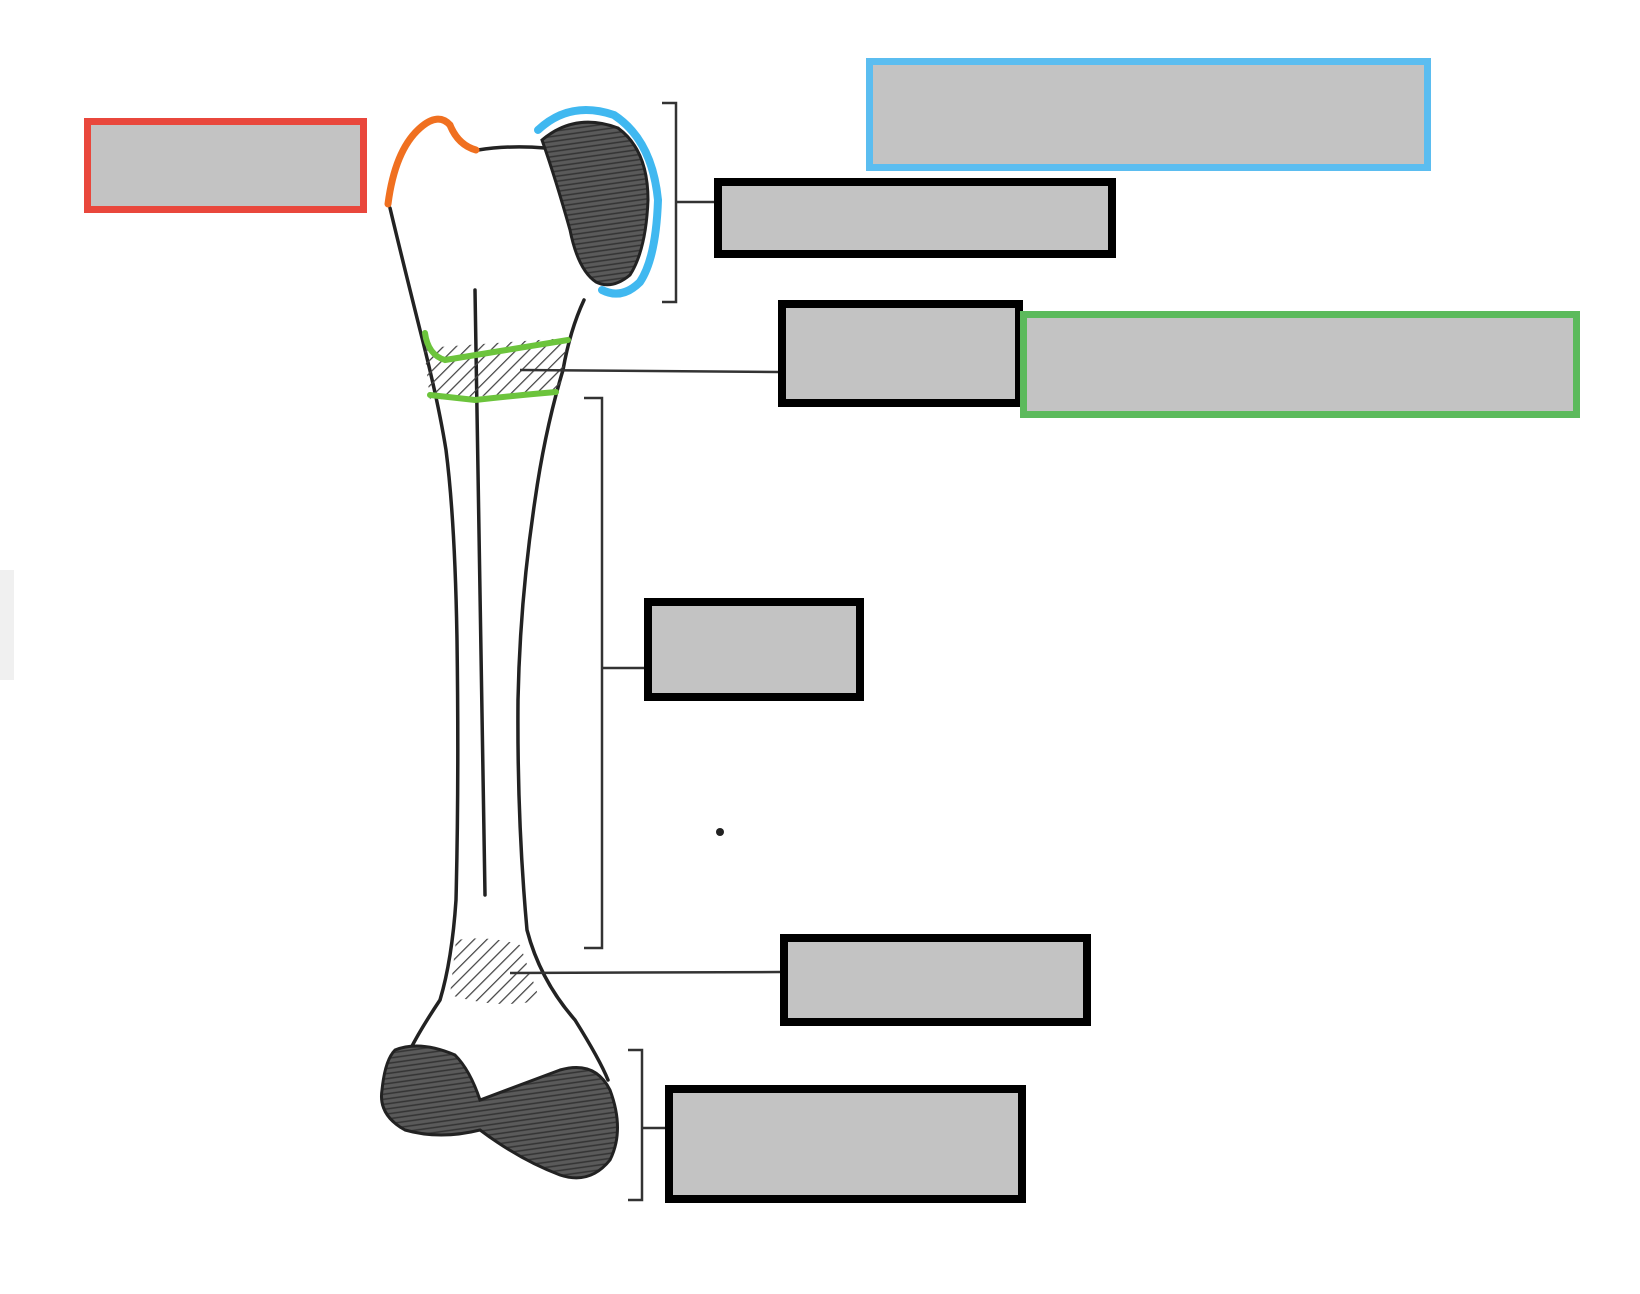  Describe the element at coordinates (595, 203) in the screenshot. I see `articular-cartilage-proximal` at that location.